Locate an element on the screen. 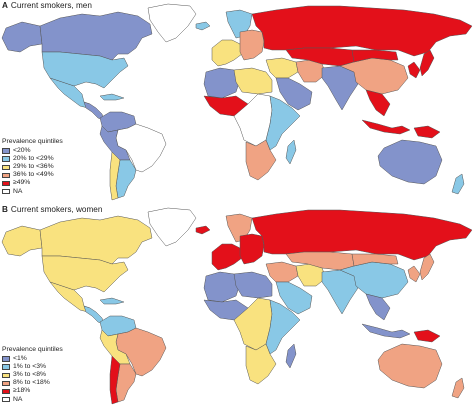 The width and height of the screenshot is (474, 407). panel-heading: B Current smokers, women is located at coordinates (52, 209).